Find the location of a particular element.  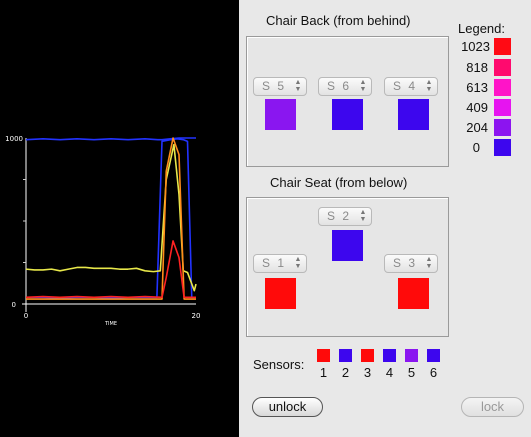

chair-back-title: Chair Back (from behind) is located at coordinates (338, 20).